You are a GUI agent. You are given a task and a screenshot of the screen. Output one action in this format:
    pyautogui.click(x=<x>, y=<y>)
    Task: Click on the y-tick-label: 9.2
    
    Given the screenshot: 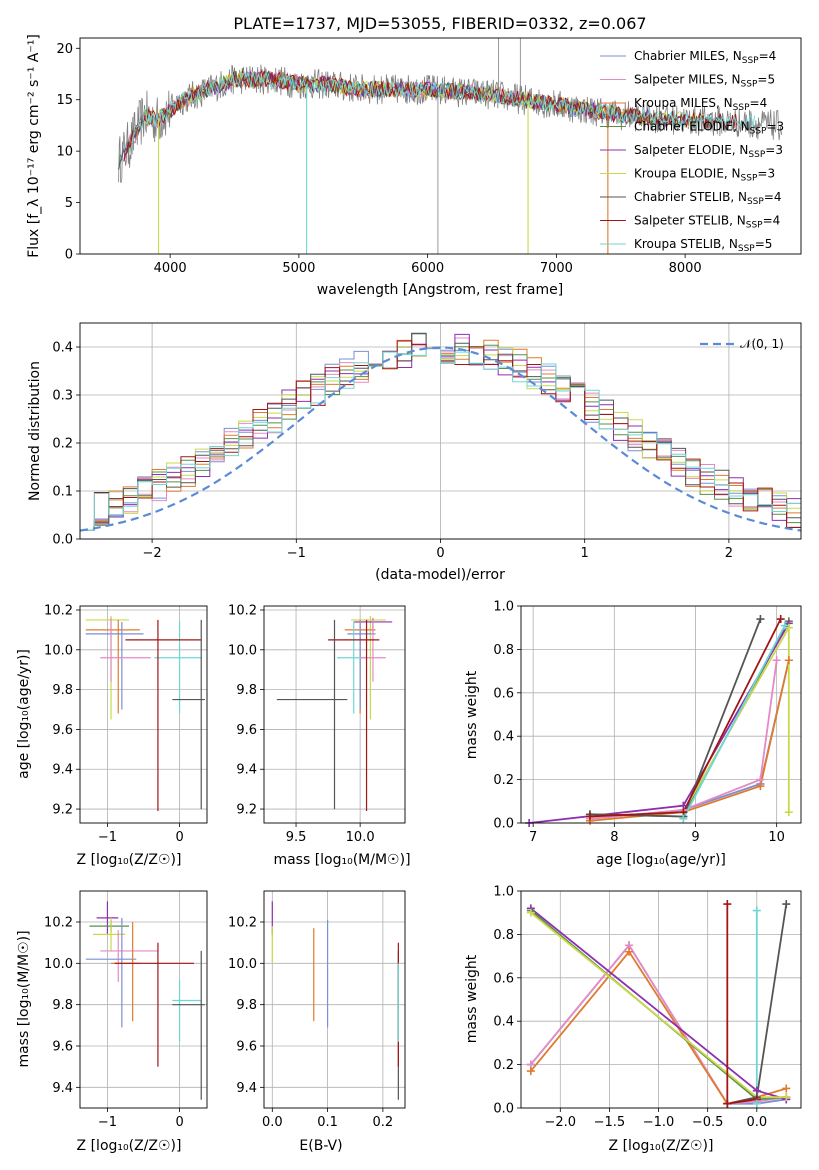 What is the action you would take?
    pyautogui.click(x=246, y=810)
    